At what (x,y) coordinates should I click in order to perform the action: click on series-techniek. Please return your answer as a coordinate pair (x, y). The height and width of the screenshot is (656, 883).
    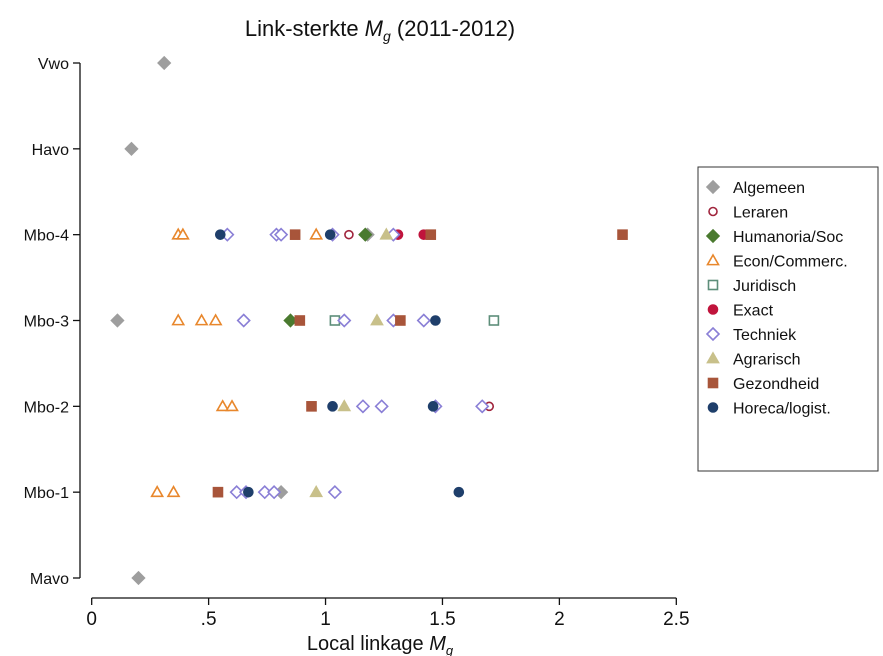
    Looking at the image, I should click on (355, 363).